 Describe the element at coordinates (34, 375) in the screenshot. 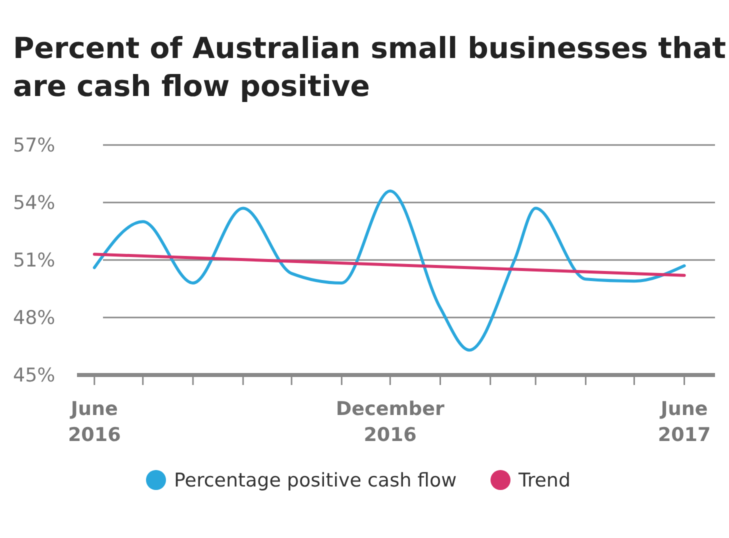

I see `y-tick-label: 45%` at that location.